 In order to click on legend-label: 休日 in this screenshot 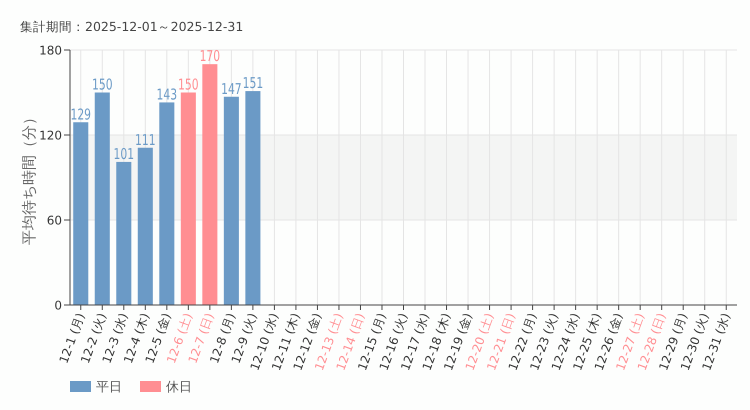, I will do `click(179, 387)`.